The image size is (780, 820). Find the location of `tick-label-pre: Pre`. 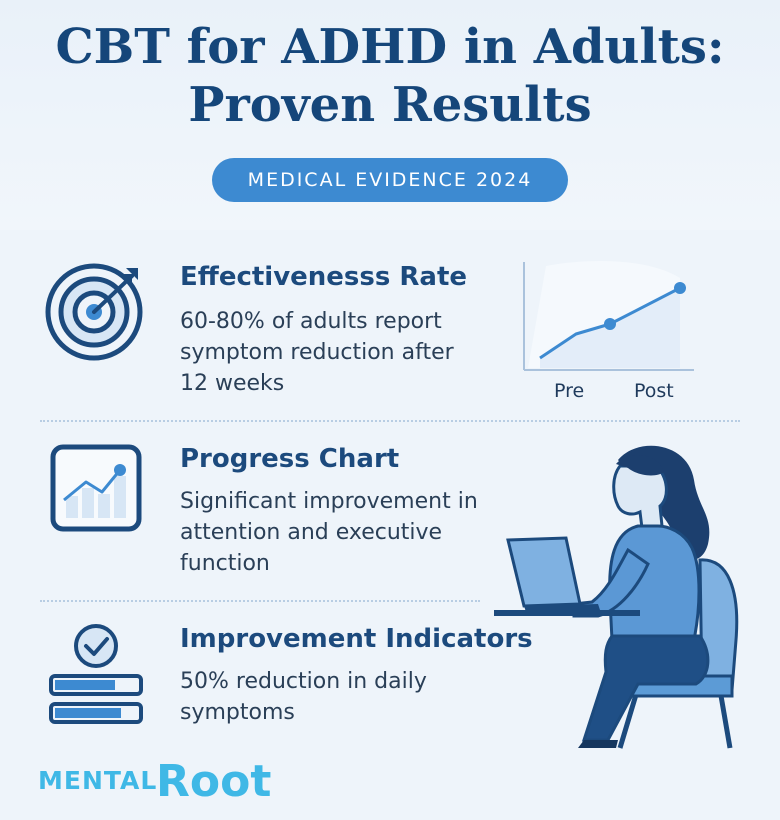

tick-label-pre: Pre is located at coordinates (569, 391).